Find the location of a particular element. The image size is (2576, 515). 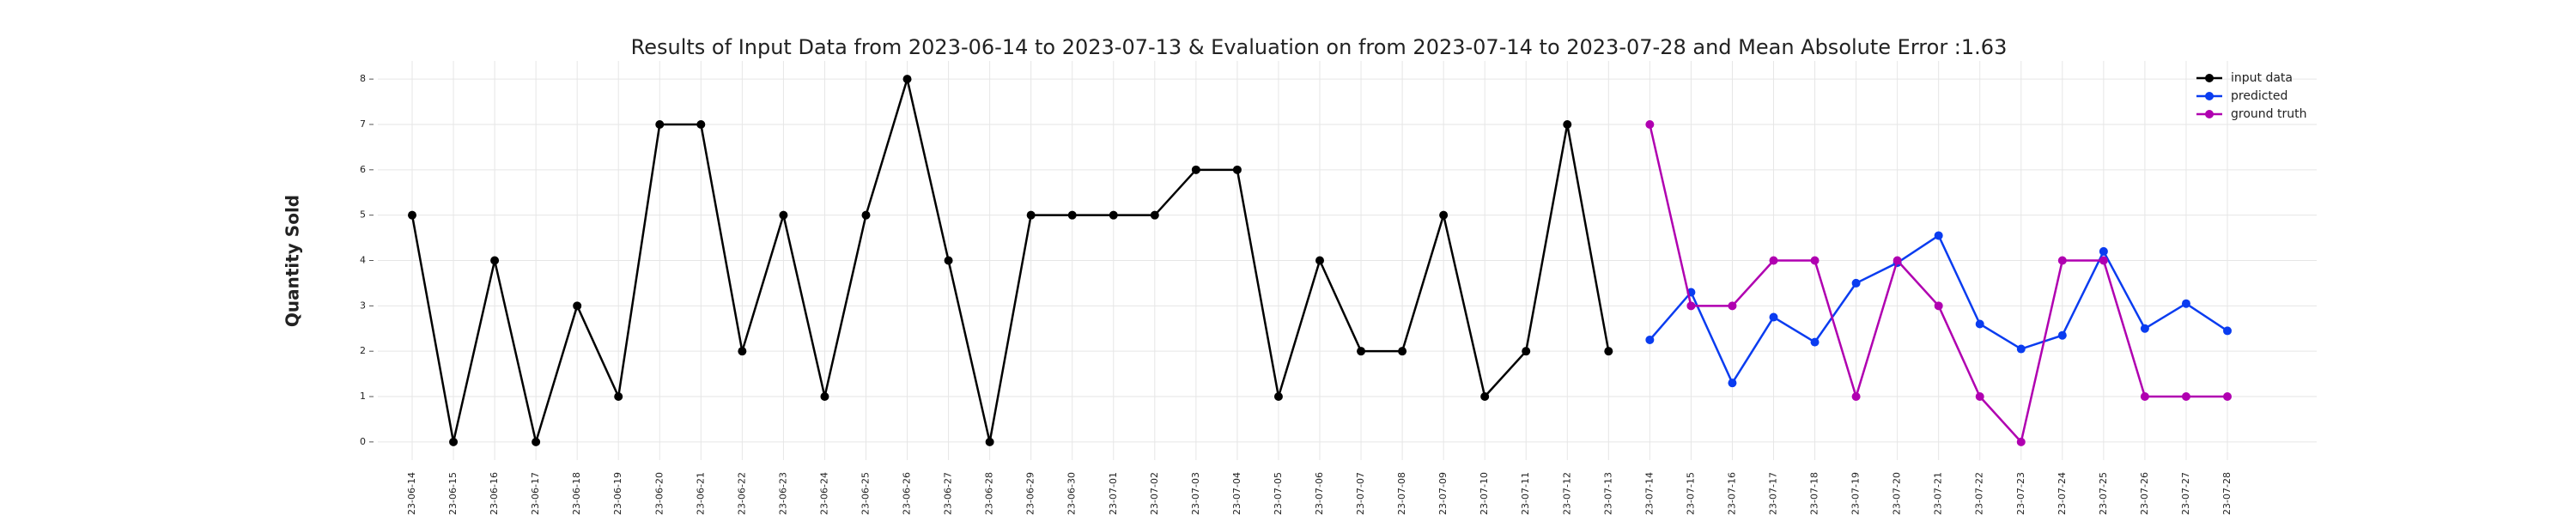

x-tick-label: 2023-06-14 is located at coordinates (411, 493).